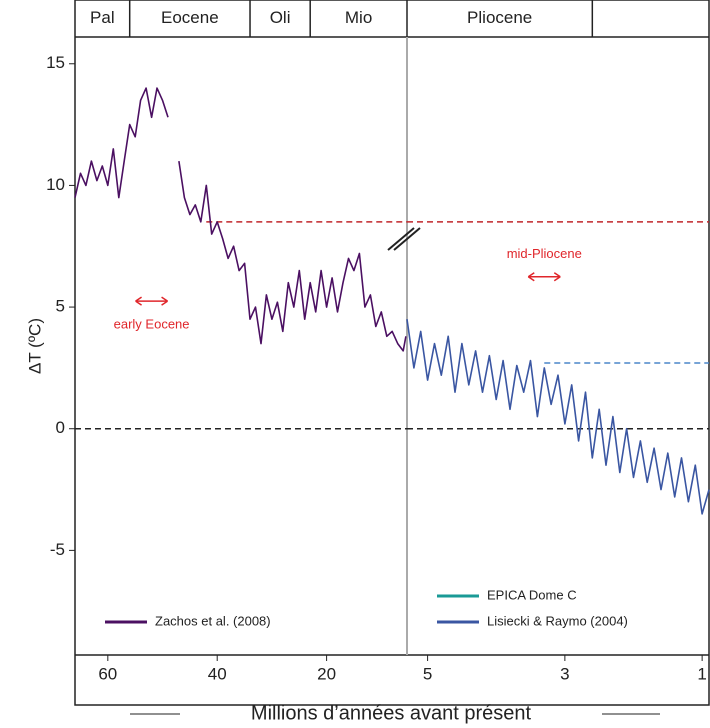 This screenshot has height=728, width=710. What do you see at coordinates (427, 673) in the screenshot?
I see `x-tick-label: 5` at bounding box center [427, 673].